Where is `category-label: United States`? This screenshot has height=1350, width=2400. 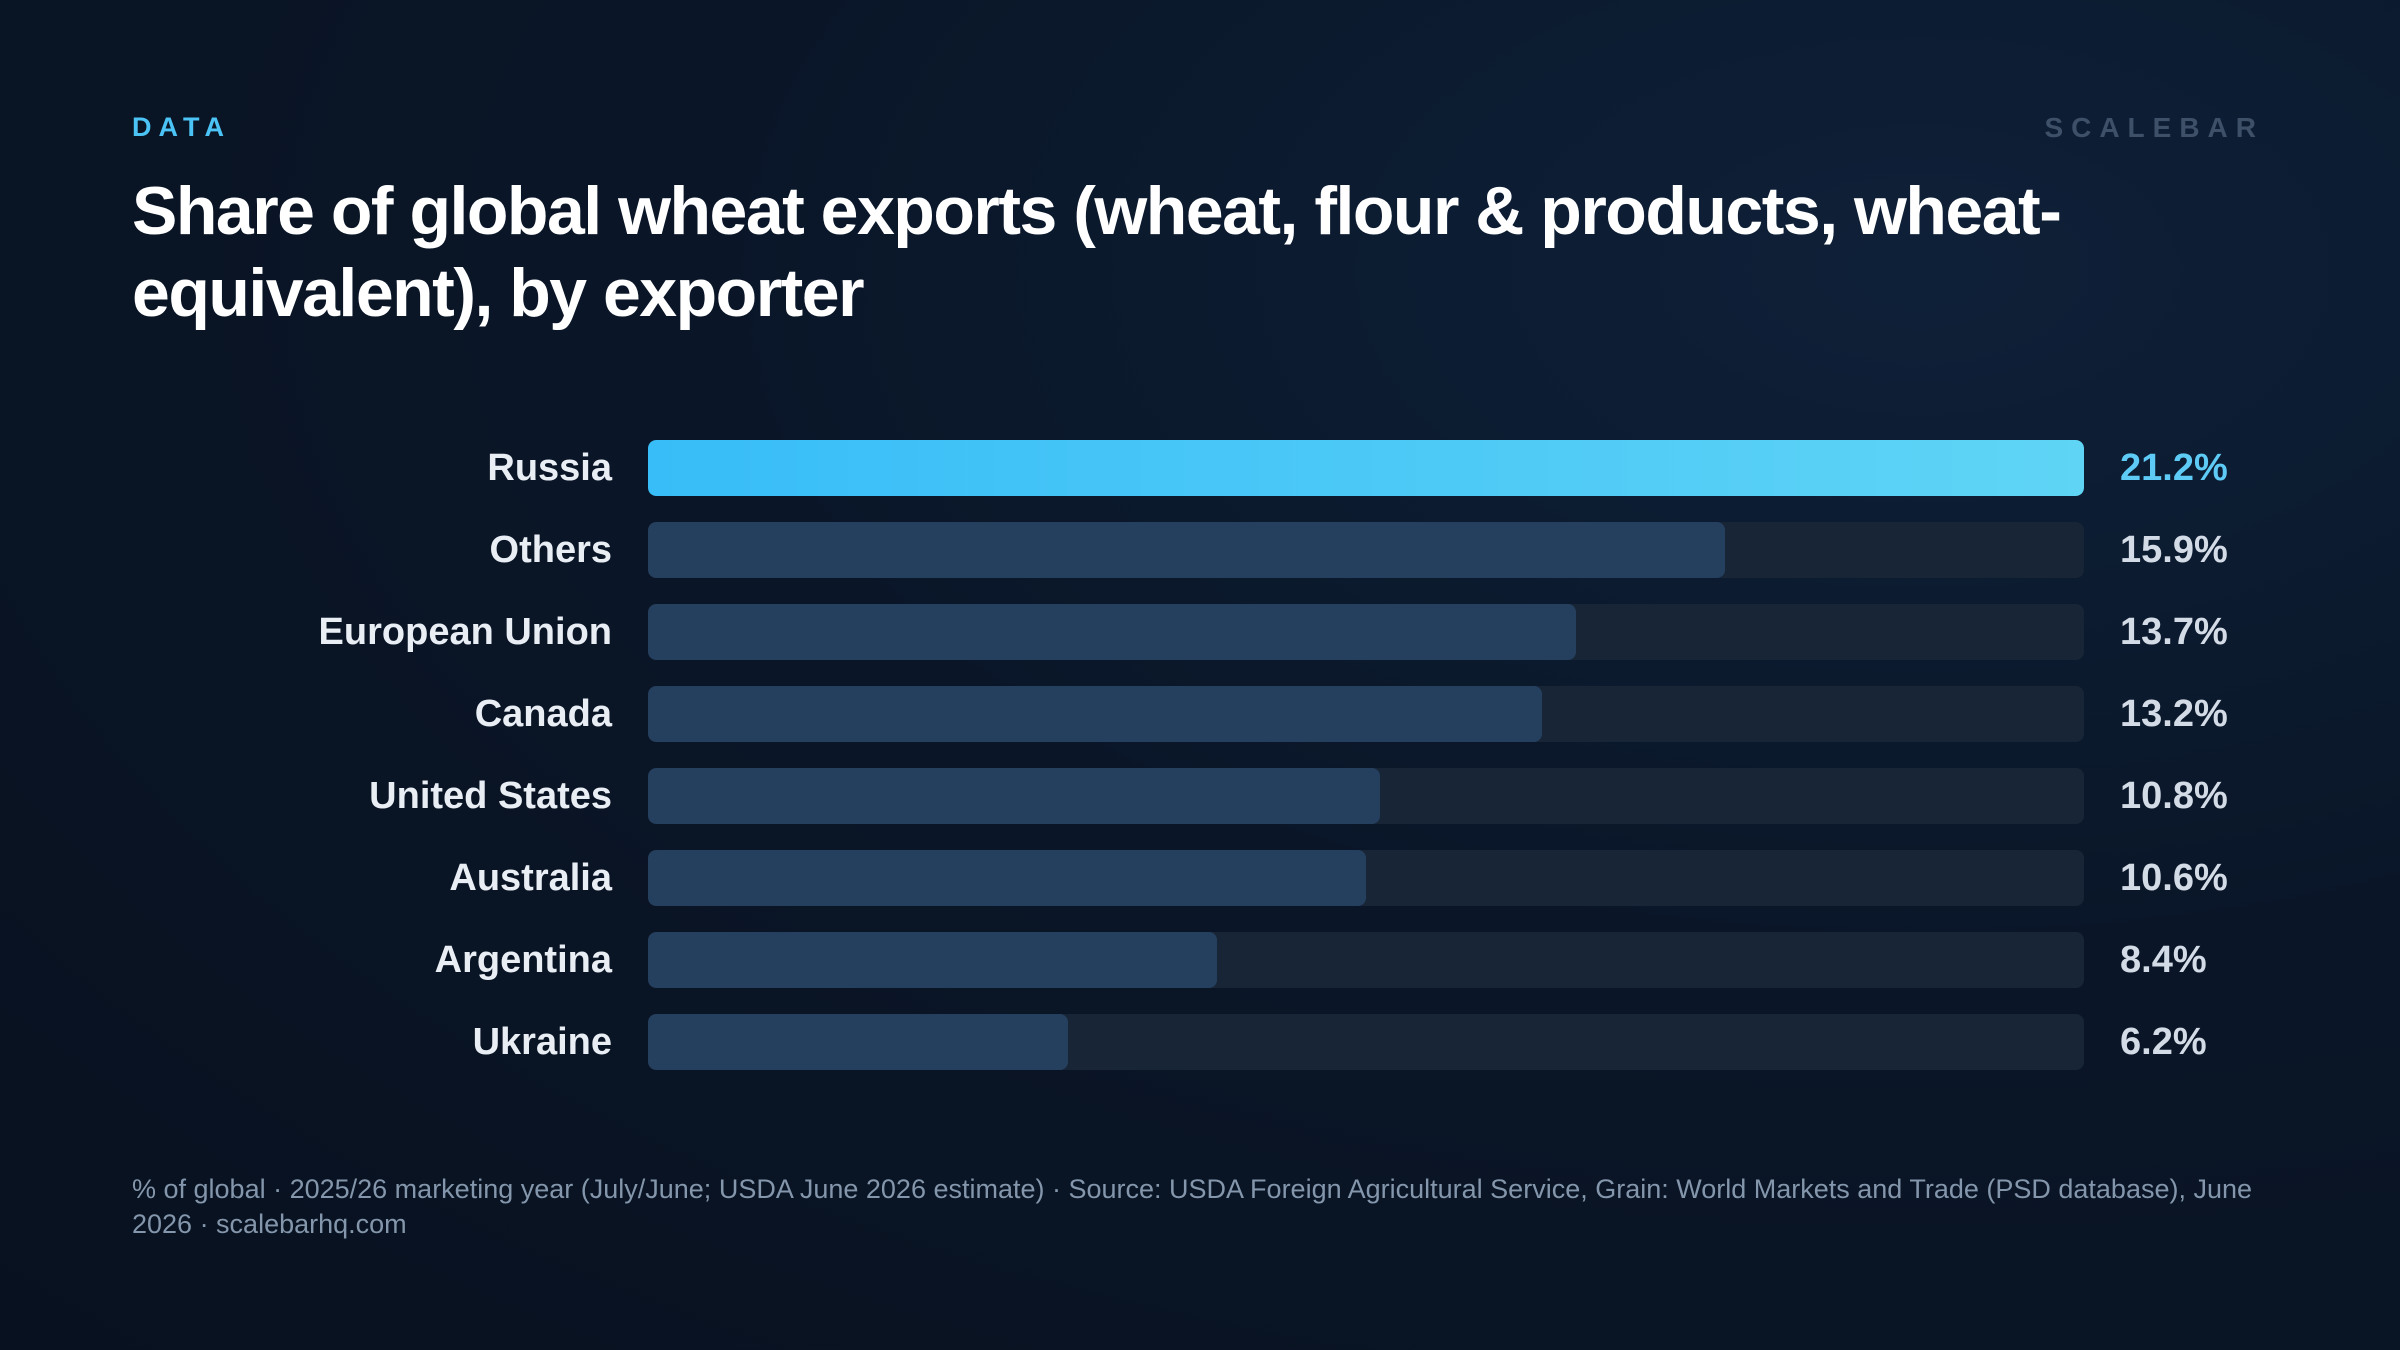
category-label: United States is located at coordinates (490, 796).